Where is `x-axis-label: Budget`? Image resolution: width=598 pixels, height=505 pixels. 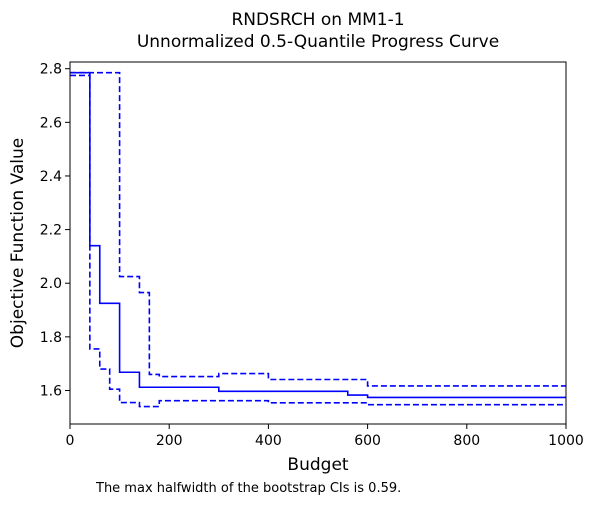
x-axis-label: Budget is located at coordinates (317, 465).